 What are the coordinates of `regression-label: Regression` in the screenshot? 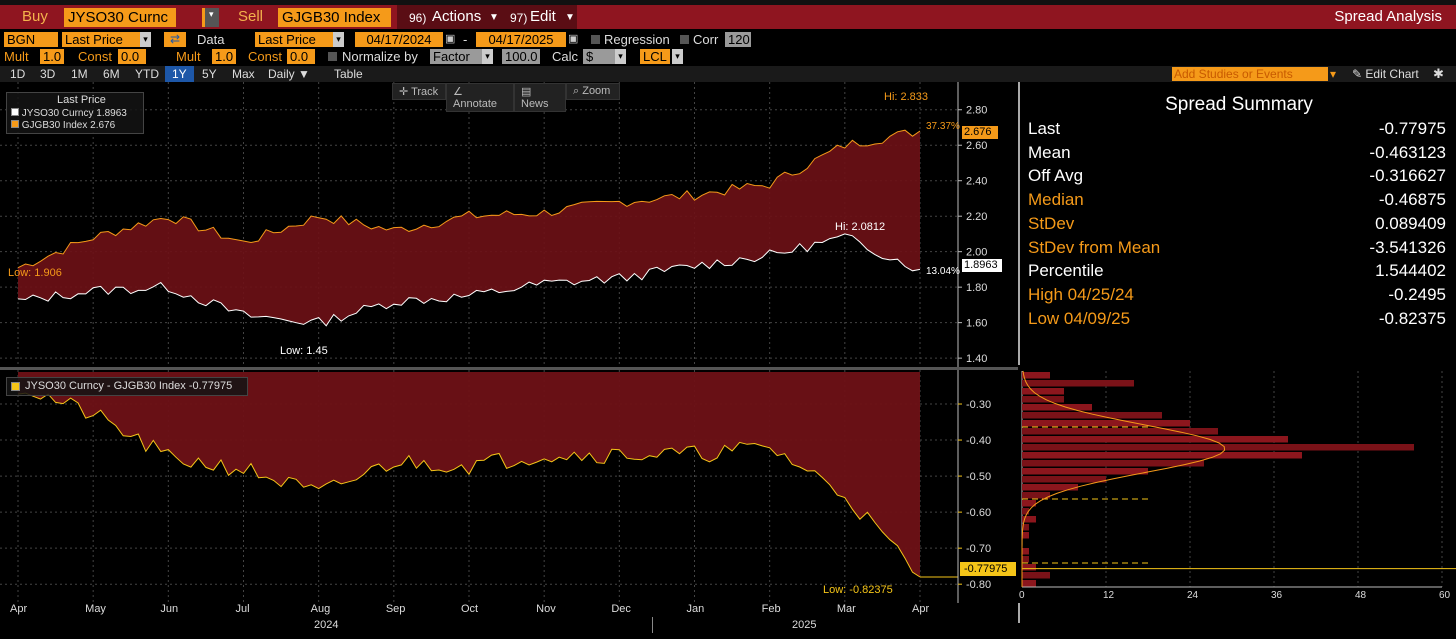 It's located at (637, 39).